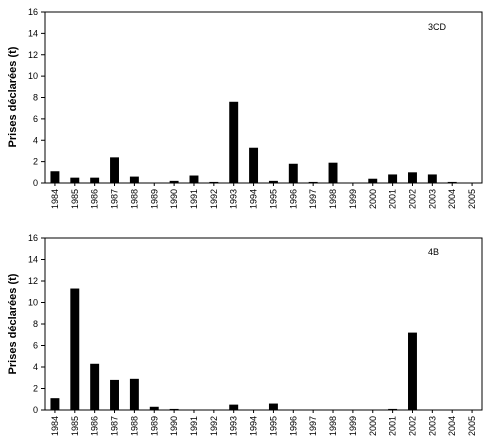 The image size is (490, 446). I want to click on panel-label: 4B, so click(433, 252).